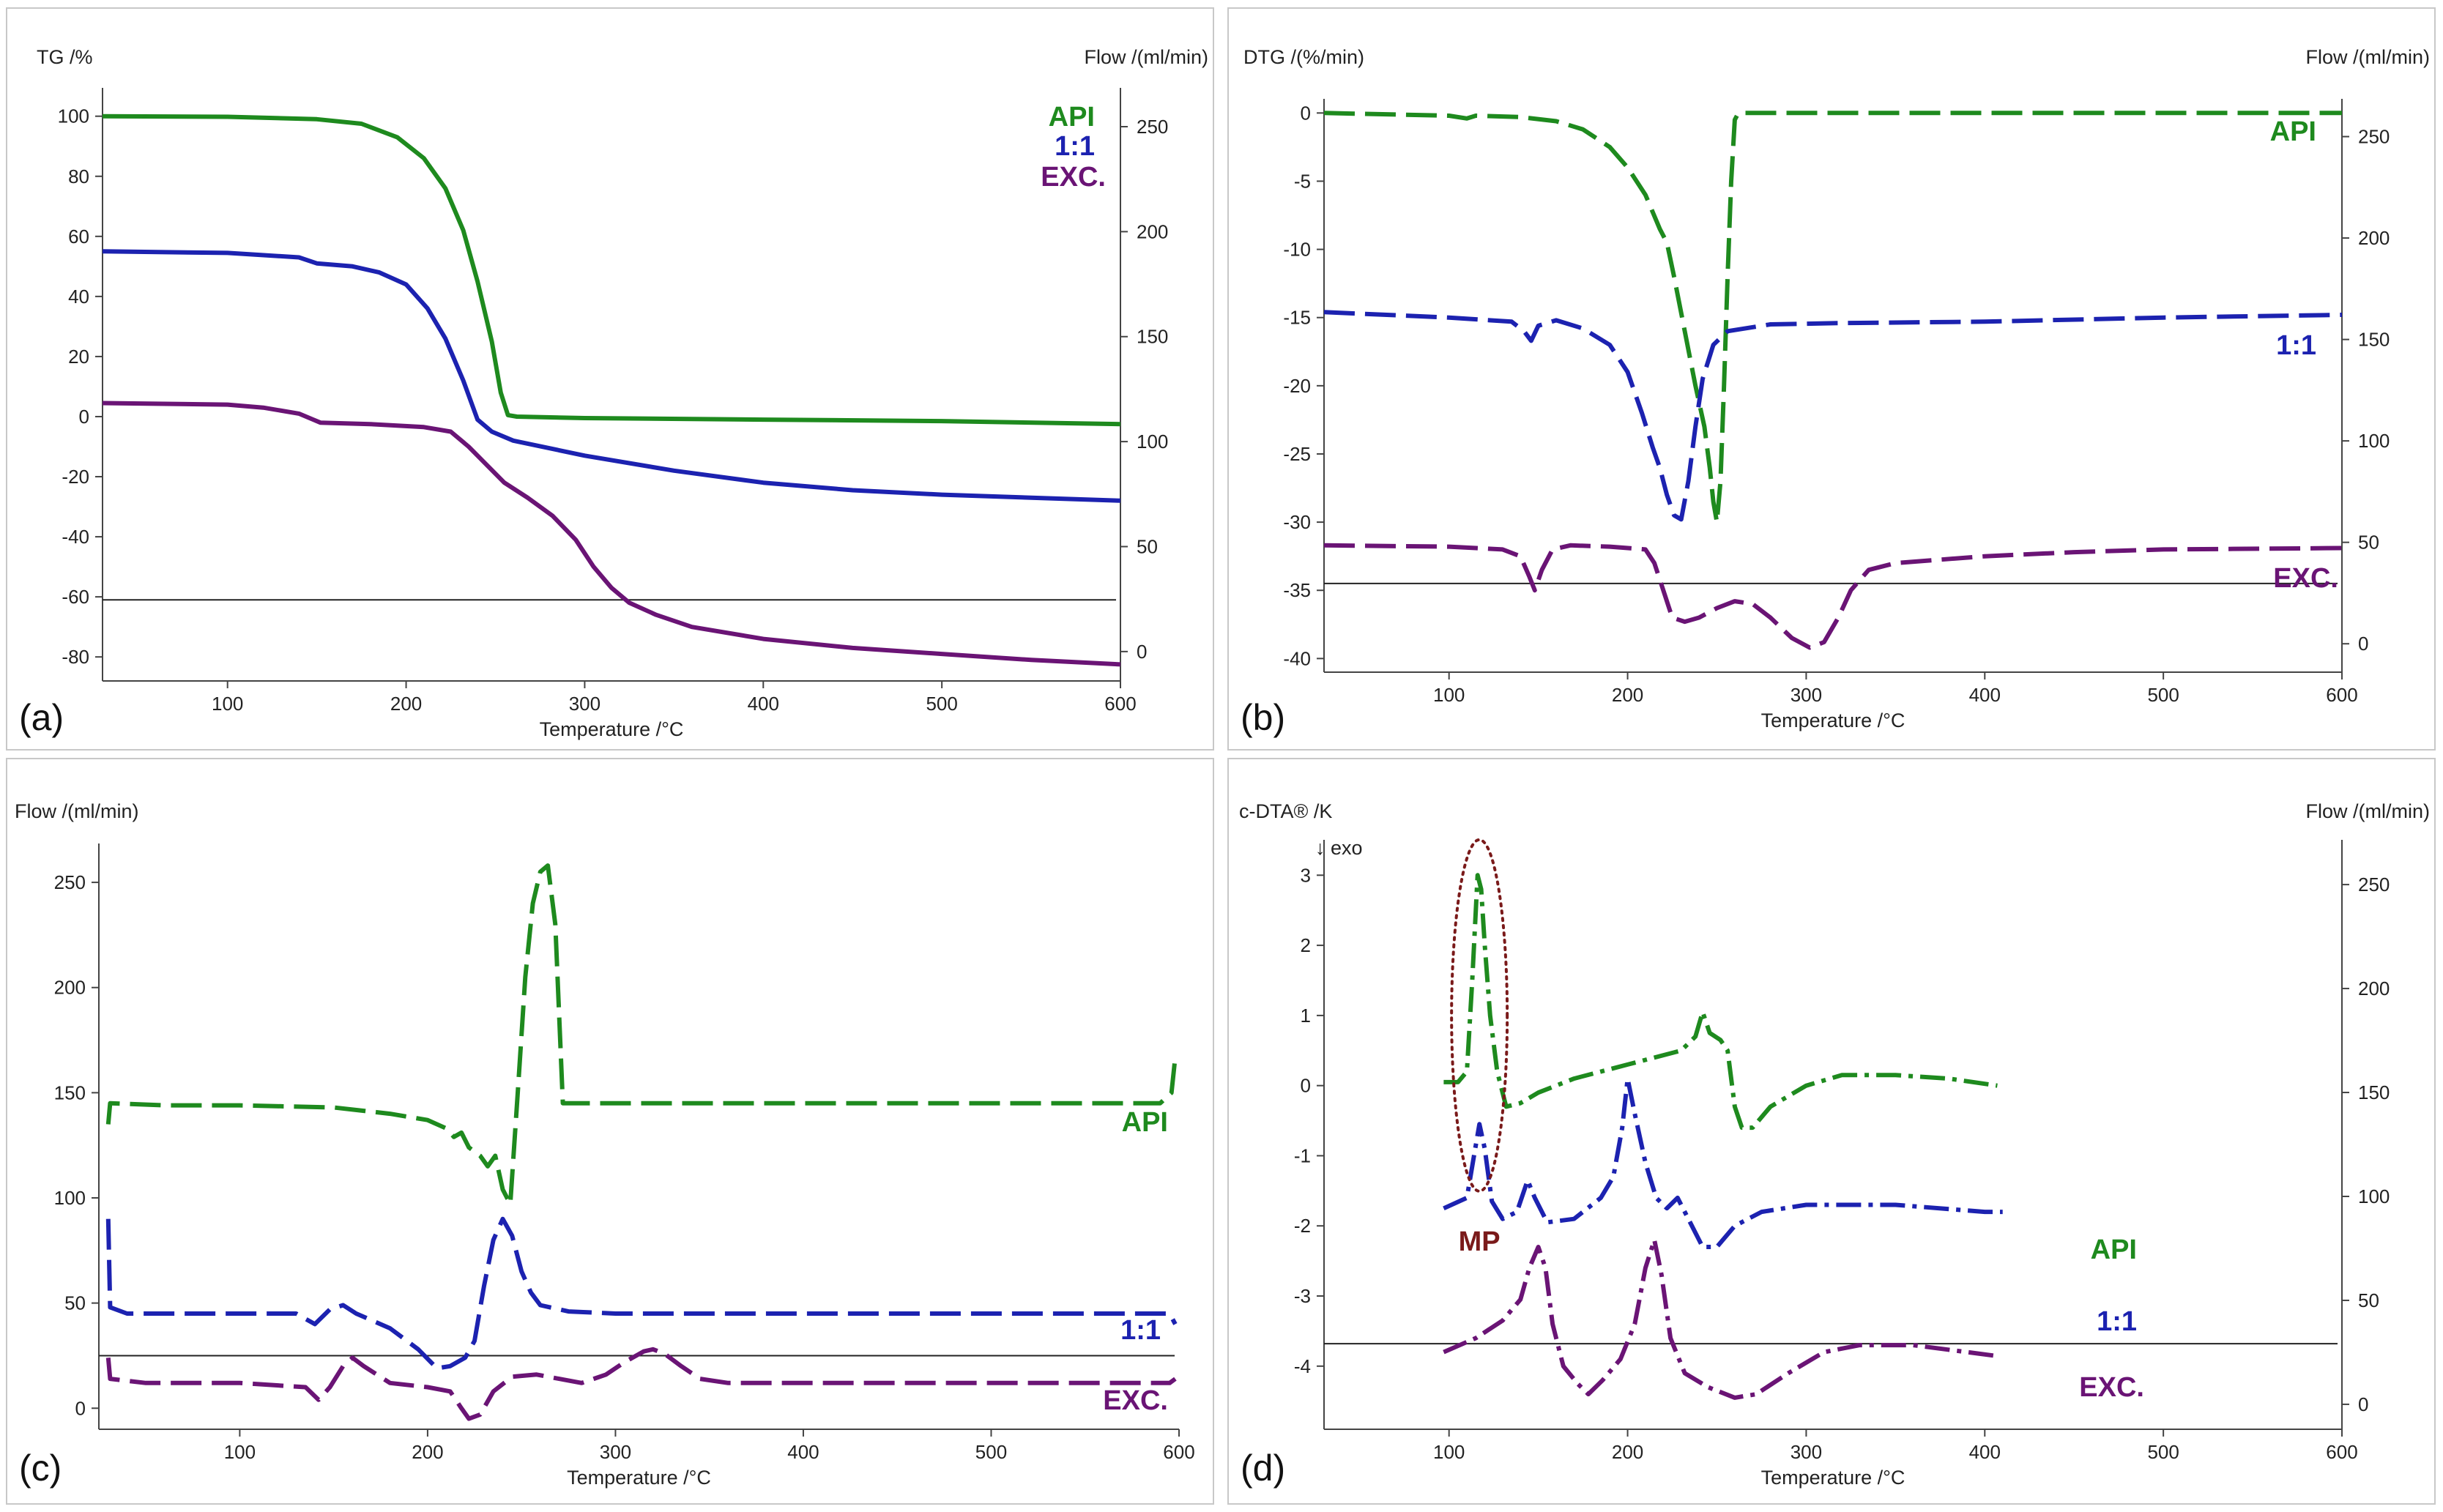 This screenshot has width=2443, height=1512. Describe the element at coordinates (77, 811) in the screenshot. I see `y-axis-title: Flow /(ml/min)` at that location.